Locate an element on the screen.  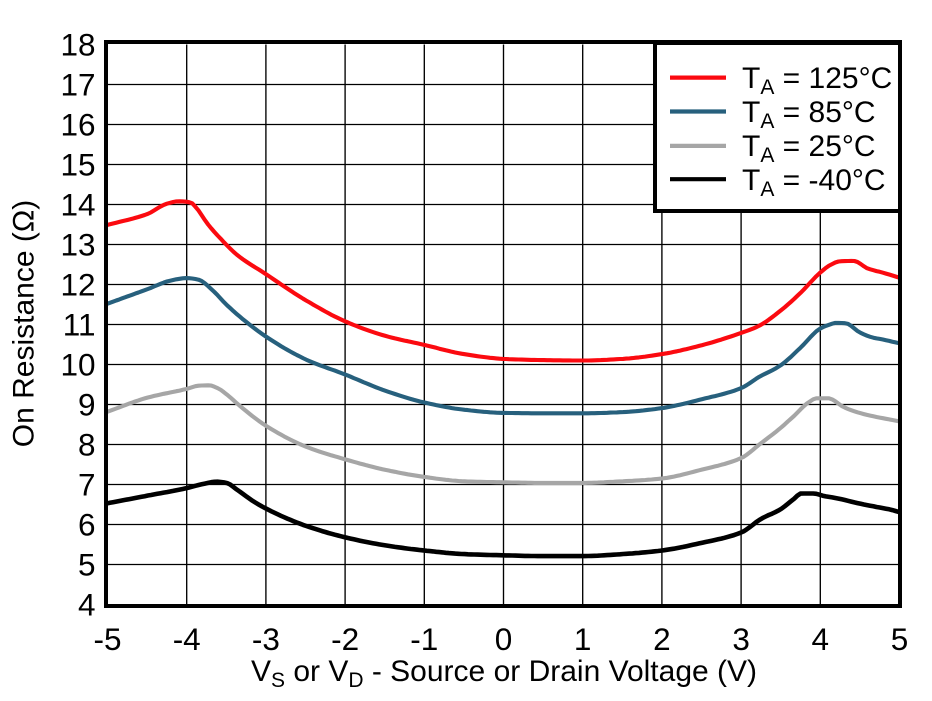
svg-text: 11 is located at coordinates (79, 324).